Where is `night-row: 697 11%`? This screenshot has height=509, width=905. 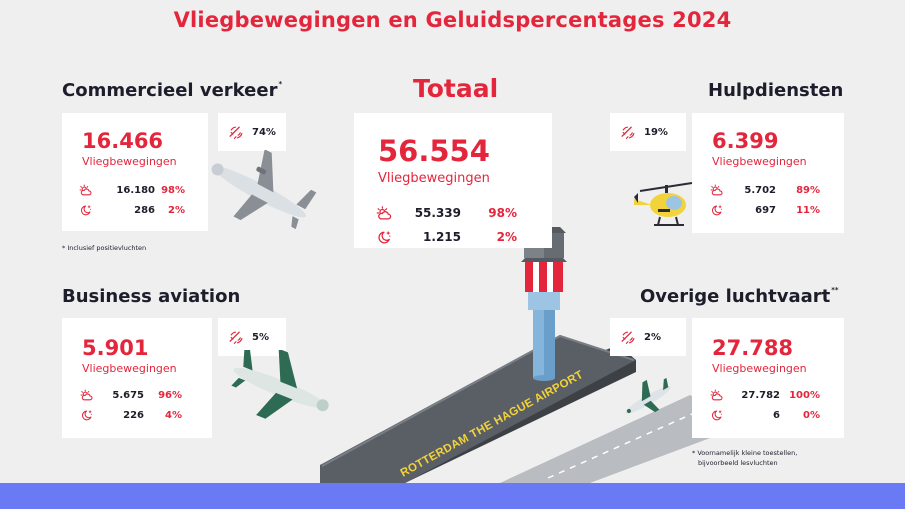 night-row: 697 11% is located at coordinates (765, 210).